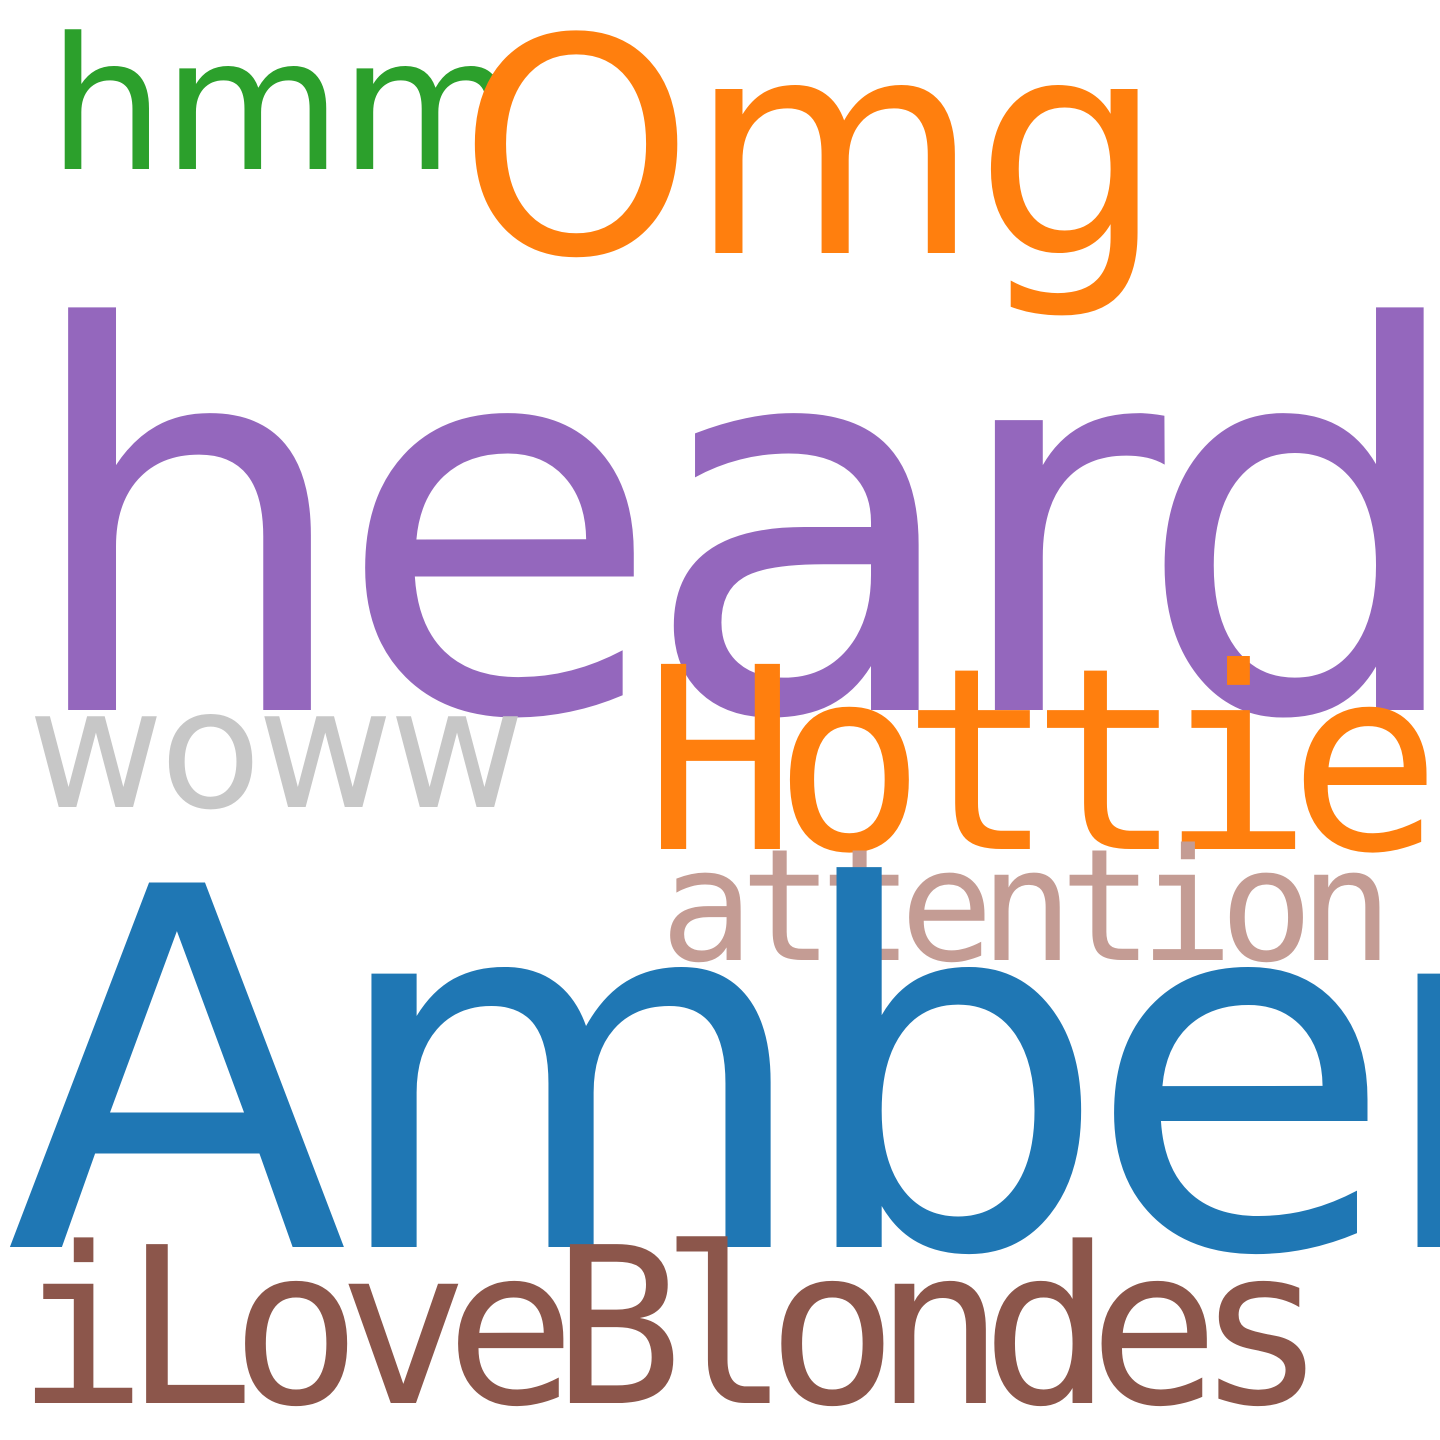 Image resolution: width=1440 pixels, height=1440 pixels. Describe the element at coordinates (1026, 906) in the screenshot. I see `word-attention: attention` at that location.